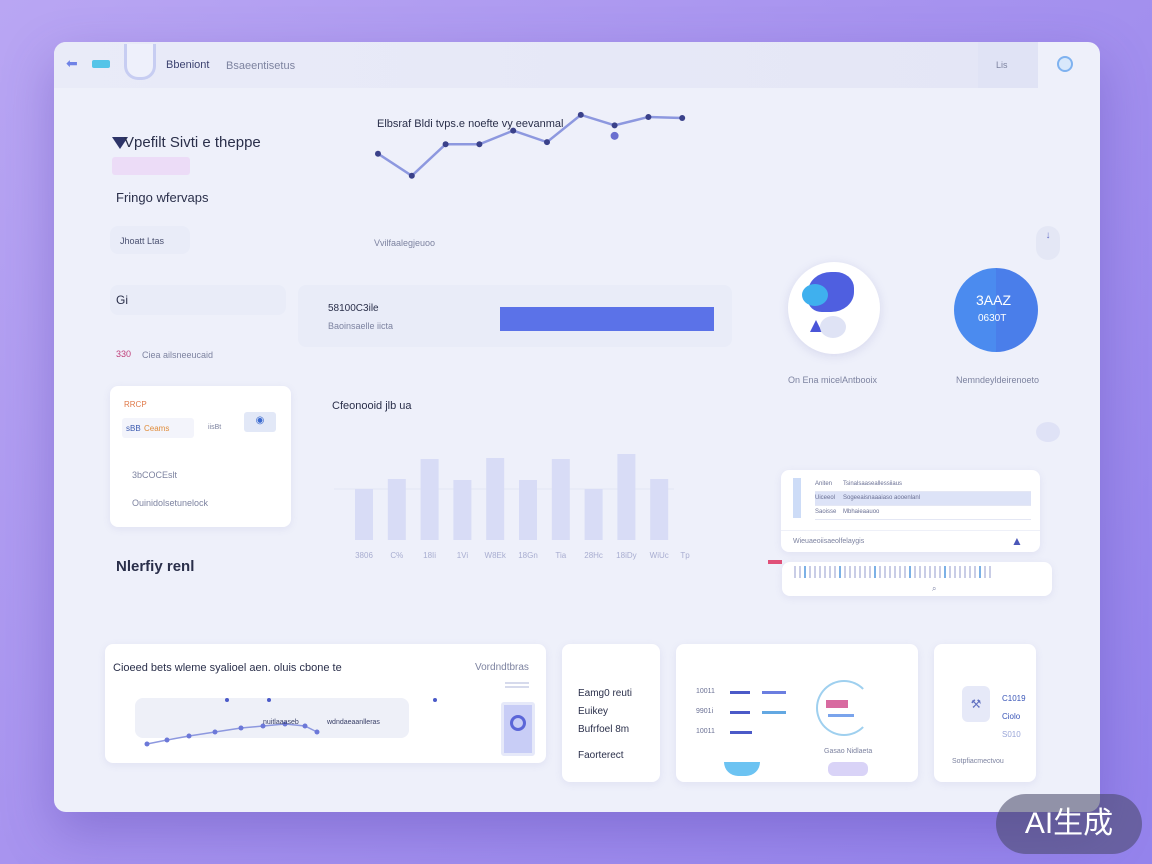 Image resolution: width=1152 pixels, height=864 pixels. I want to click on card2-item: Bufrfoel 8m, so click(604, 729).